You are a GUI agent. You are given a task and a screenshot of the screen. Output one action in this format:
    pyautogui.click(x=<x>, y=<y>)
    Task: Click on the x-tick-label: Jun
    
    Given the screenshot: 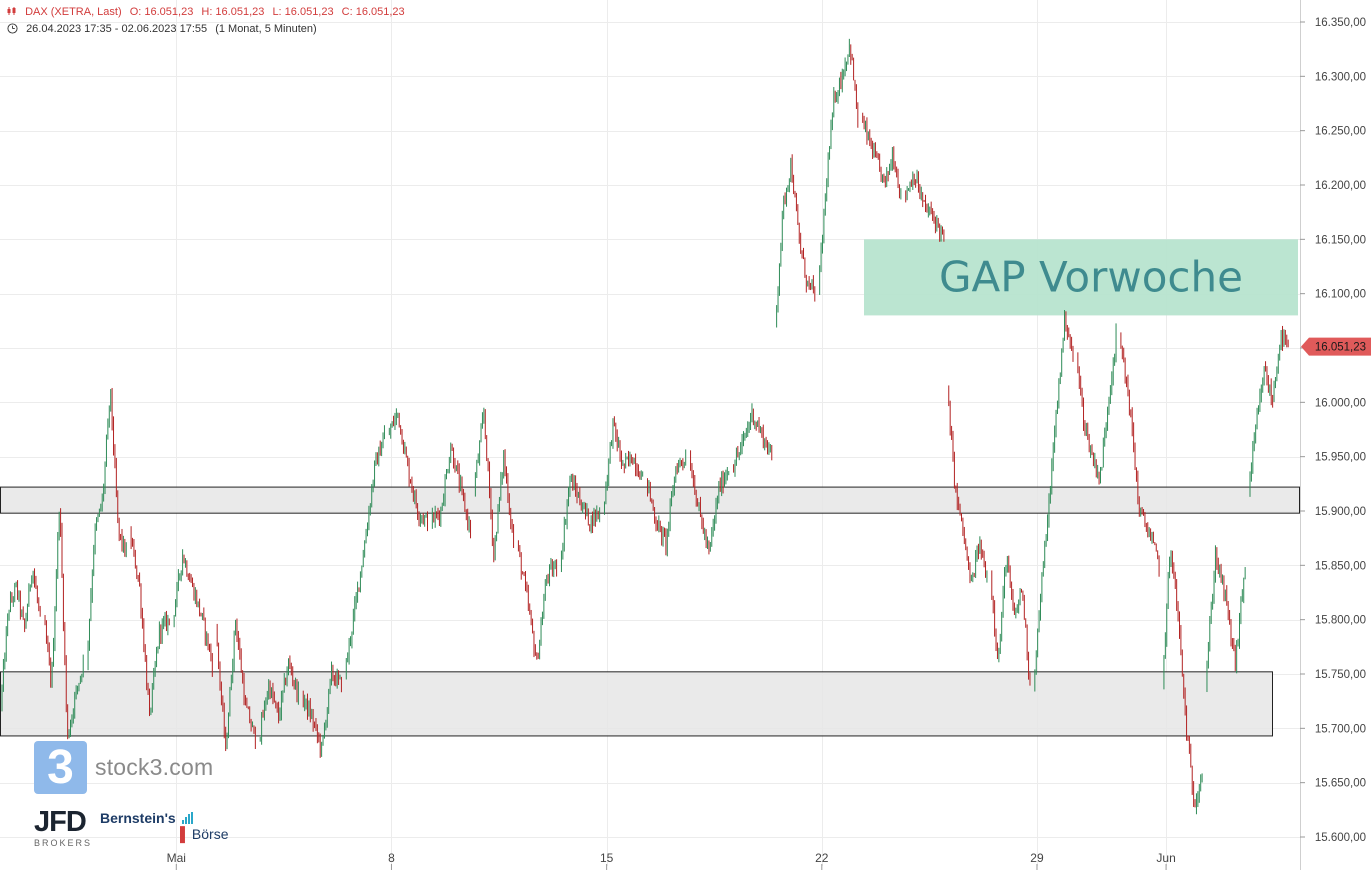 What is the action you would take?
    pyautogui.click(x=1165, y=858)
    